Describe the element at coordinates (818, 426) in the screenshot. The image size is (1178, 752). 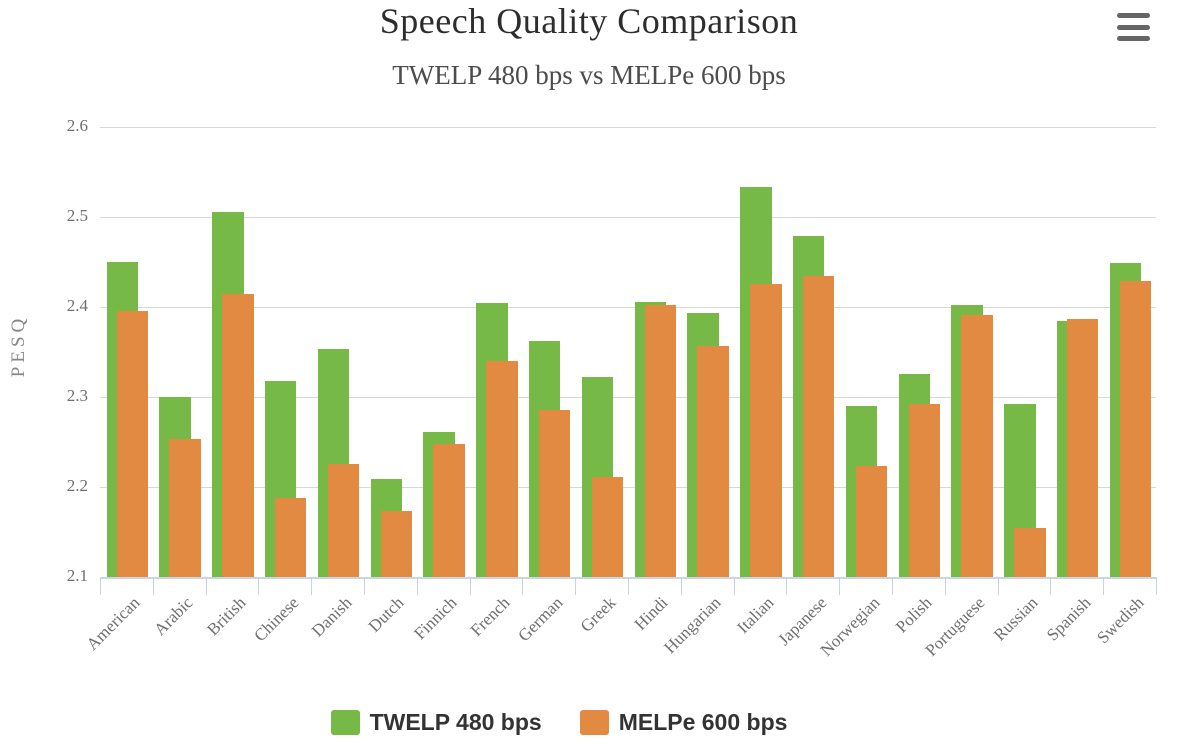
I see `melpe-bar-japanese` at that location.